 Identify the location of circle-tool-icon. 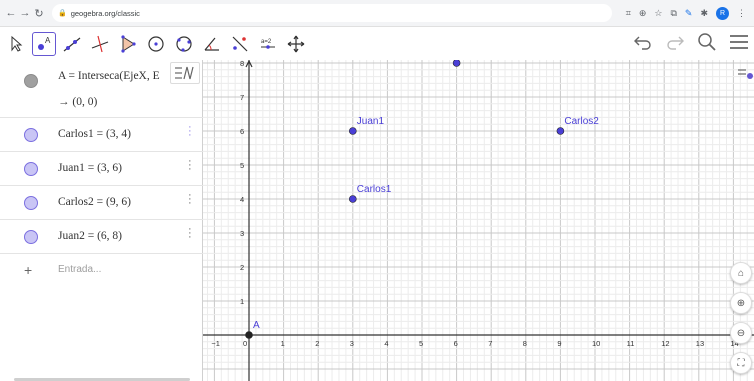
(156, 44).